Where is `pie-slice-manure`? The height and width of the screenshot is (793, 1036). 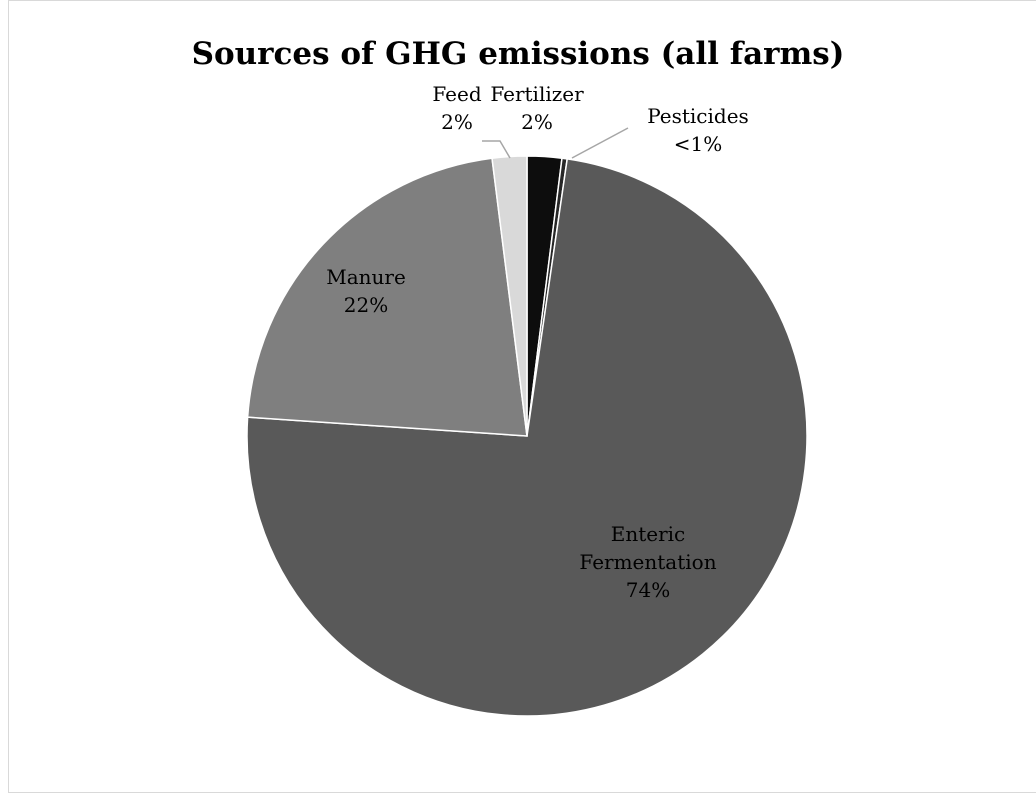
pie-slice-manure is located at coordinates (387, 297).